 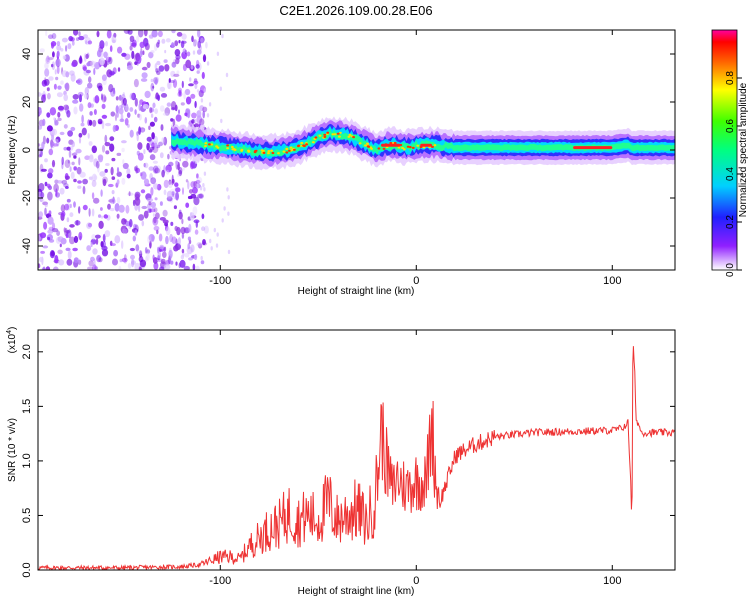 What do you see at coordinates (423, 143) in the screenshot?
I see `spectrogram-ridge` at bounding box center [423, 143].